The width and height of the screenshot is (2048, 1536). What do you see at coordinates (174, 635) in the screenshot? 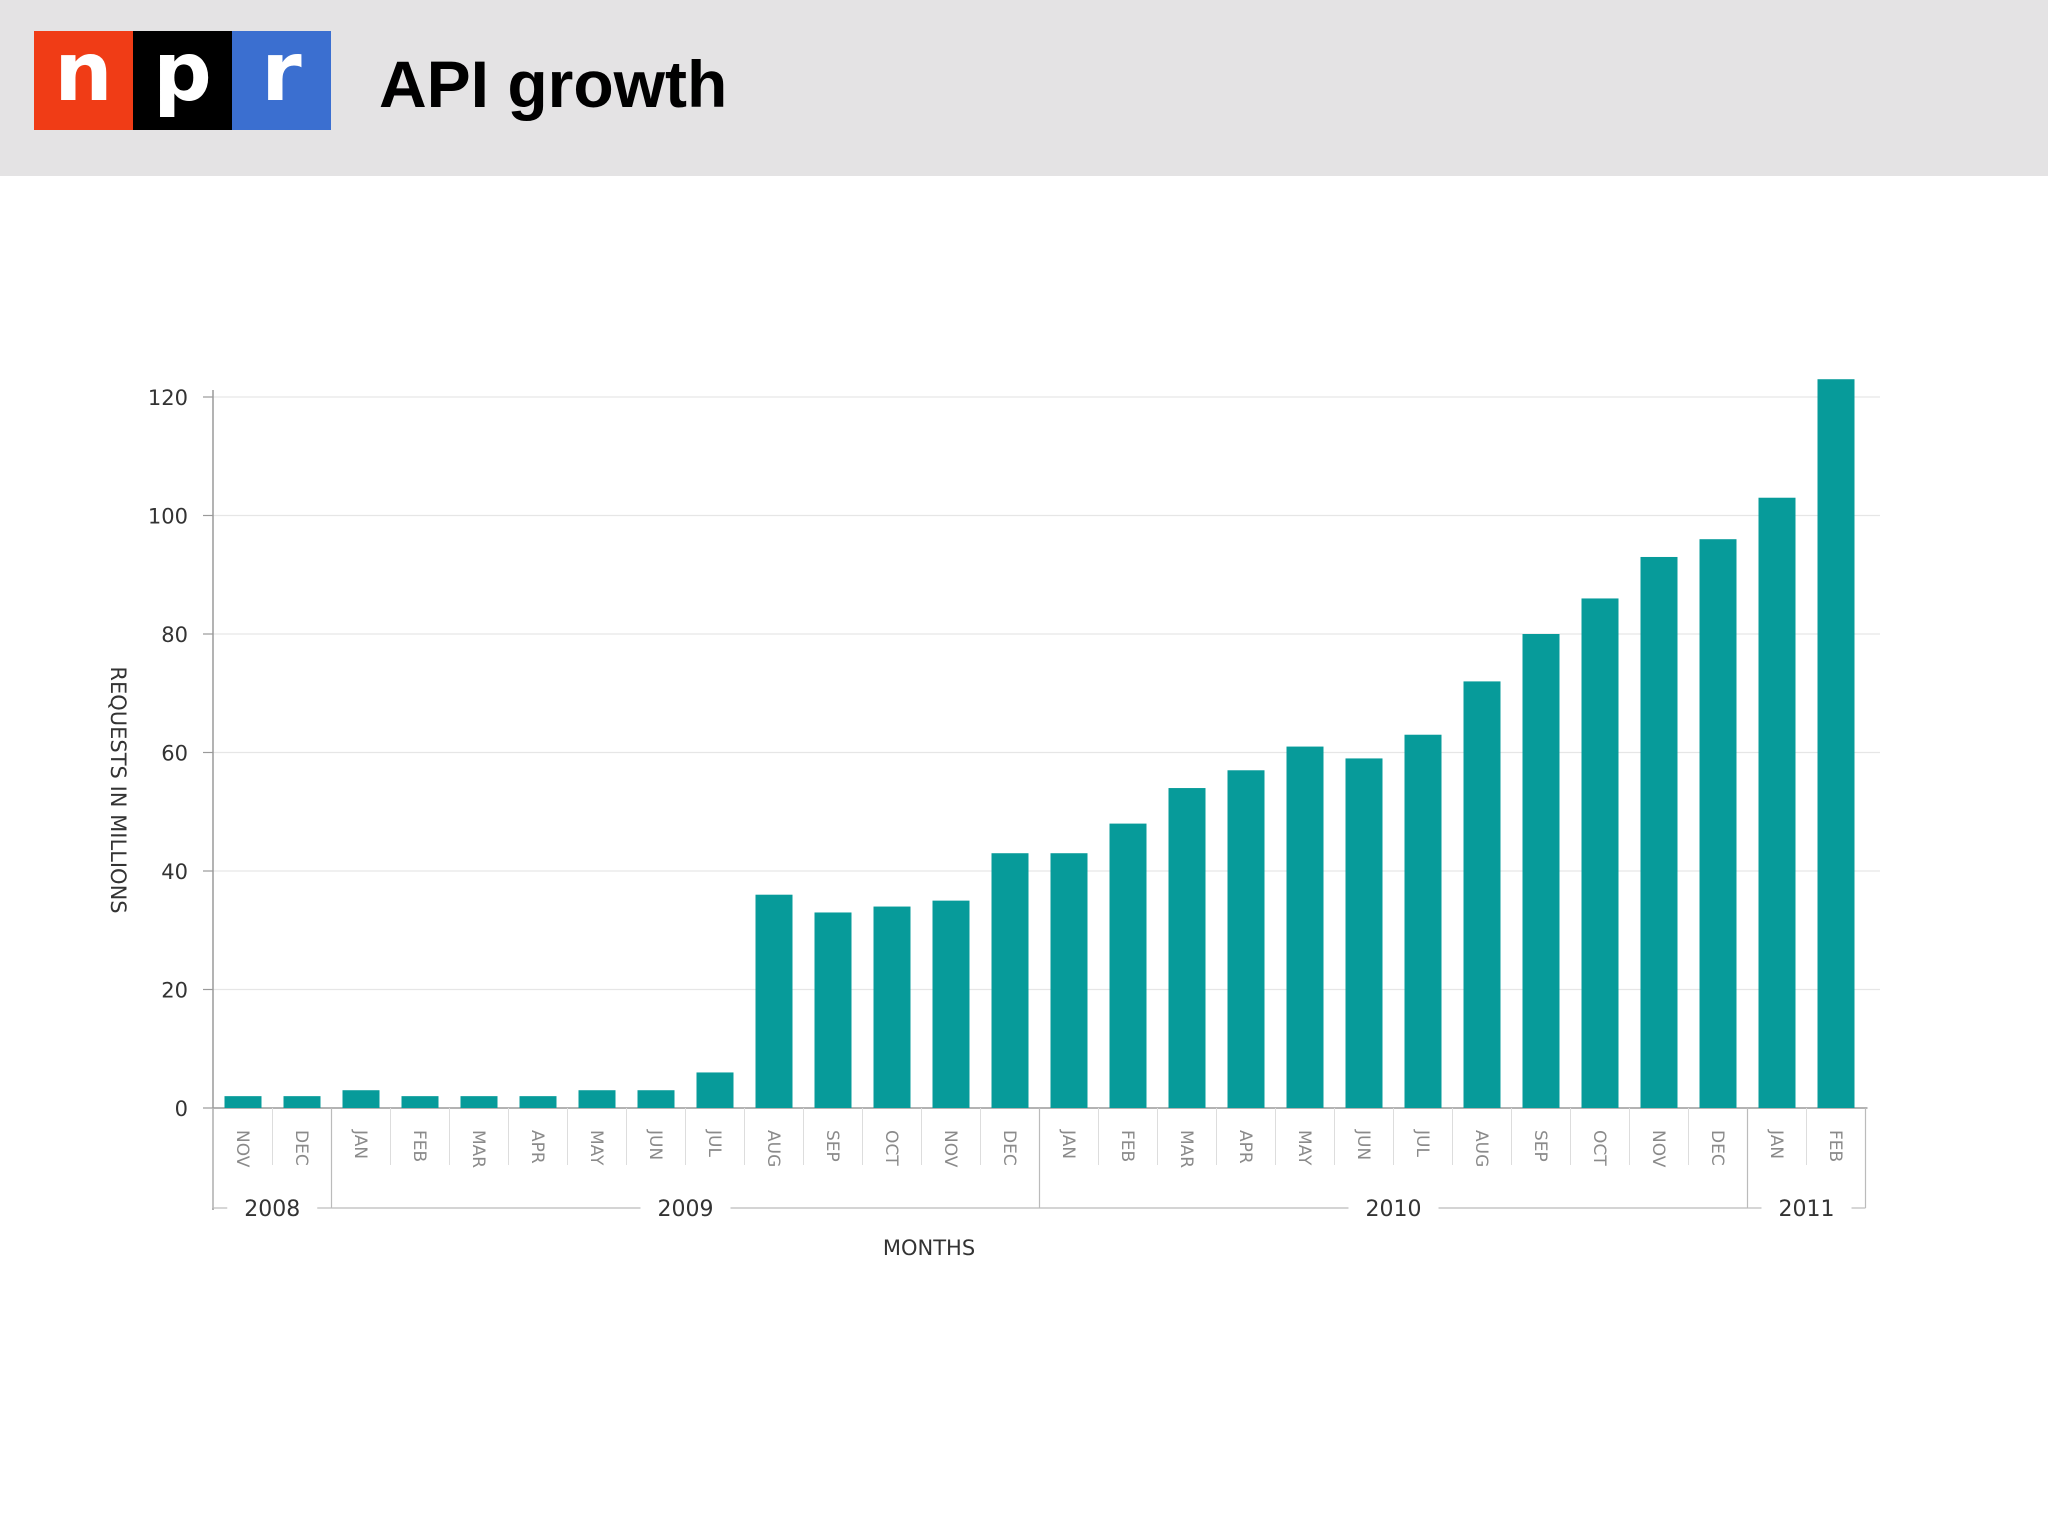
I see `y-tick-label: 80` at bounding box center [174, 635].